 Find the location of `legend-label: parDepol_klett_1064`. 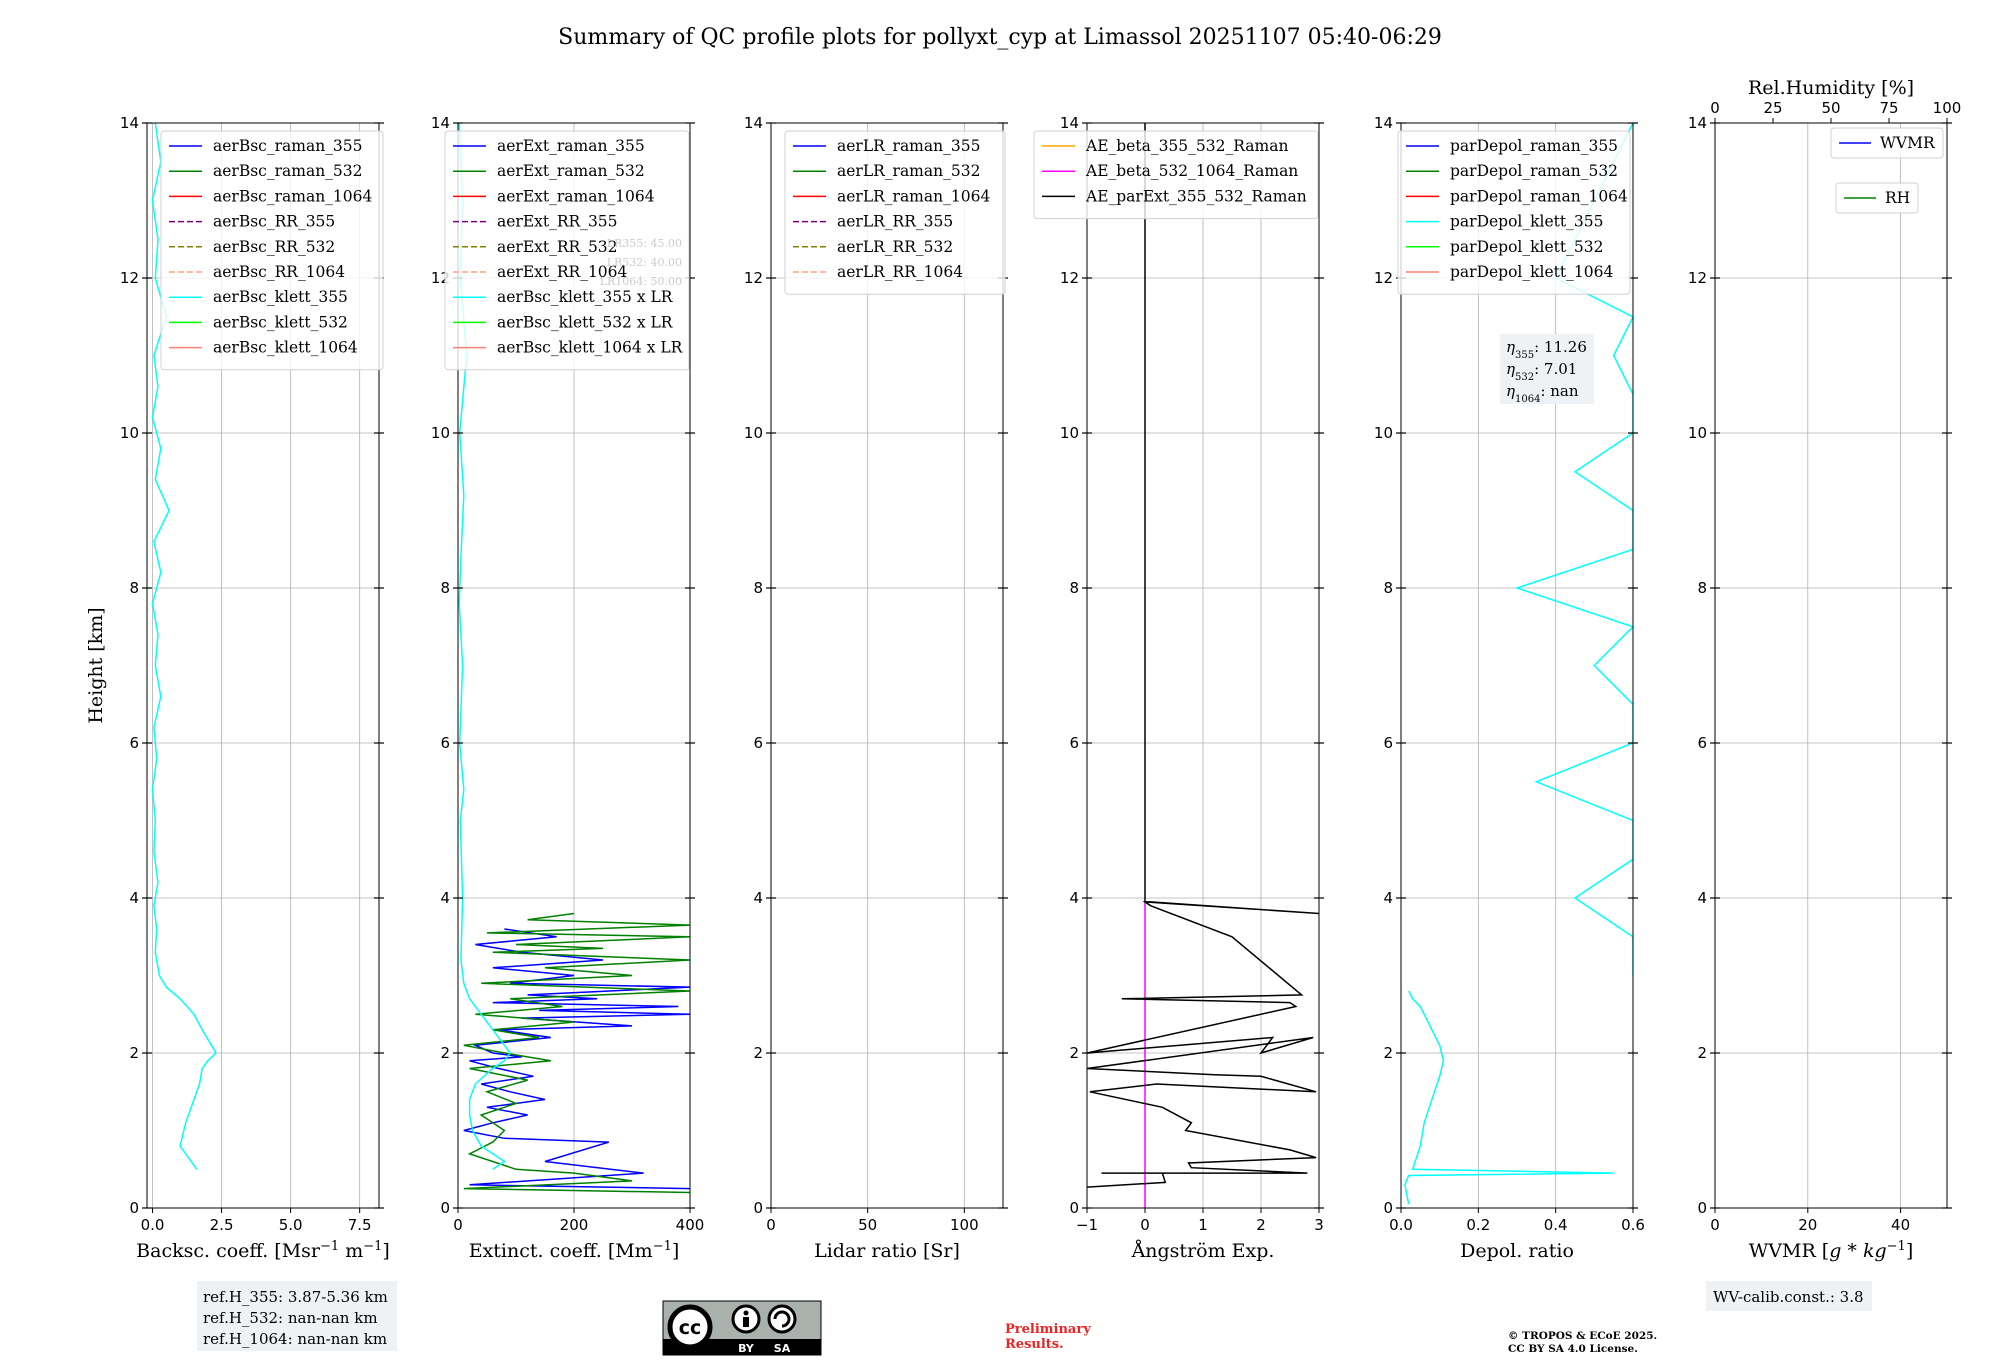

legend-label: parDepol_klett_1064 is located at coordinates (1531, 272).